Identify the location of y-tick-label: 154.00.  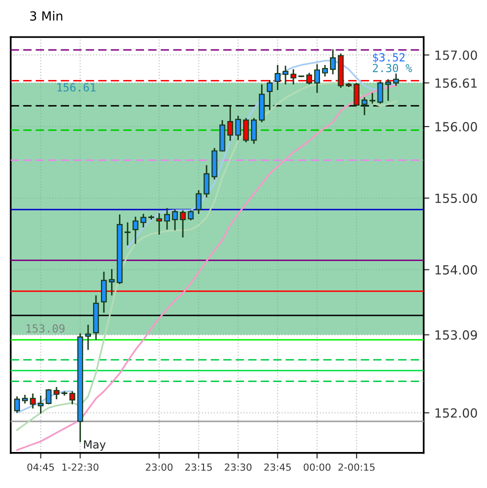
(456, 270).